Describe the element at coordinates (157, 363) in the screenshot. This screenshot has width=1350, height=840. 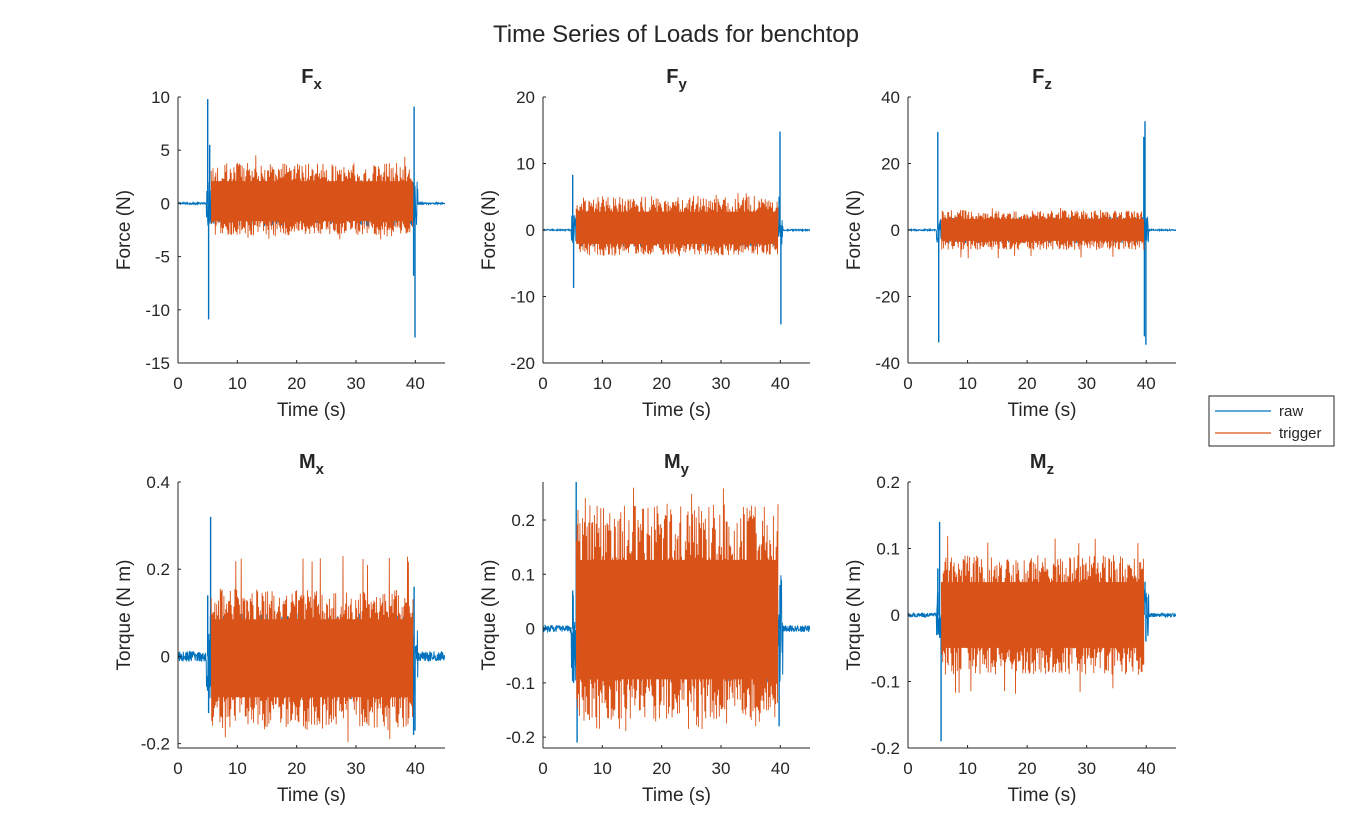
I see `y-tick-label: -15` at that location.